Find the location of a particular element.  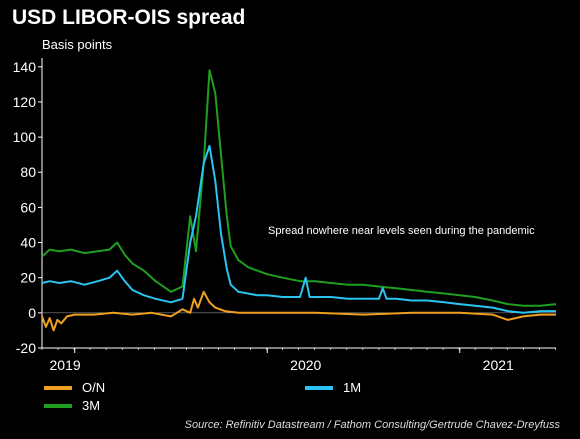

series-line-on is located at coordinates (298, 311).